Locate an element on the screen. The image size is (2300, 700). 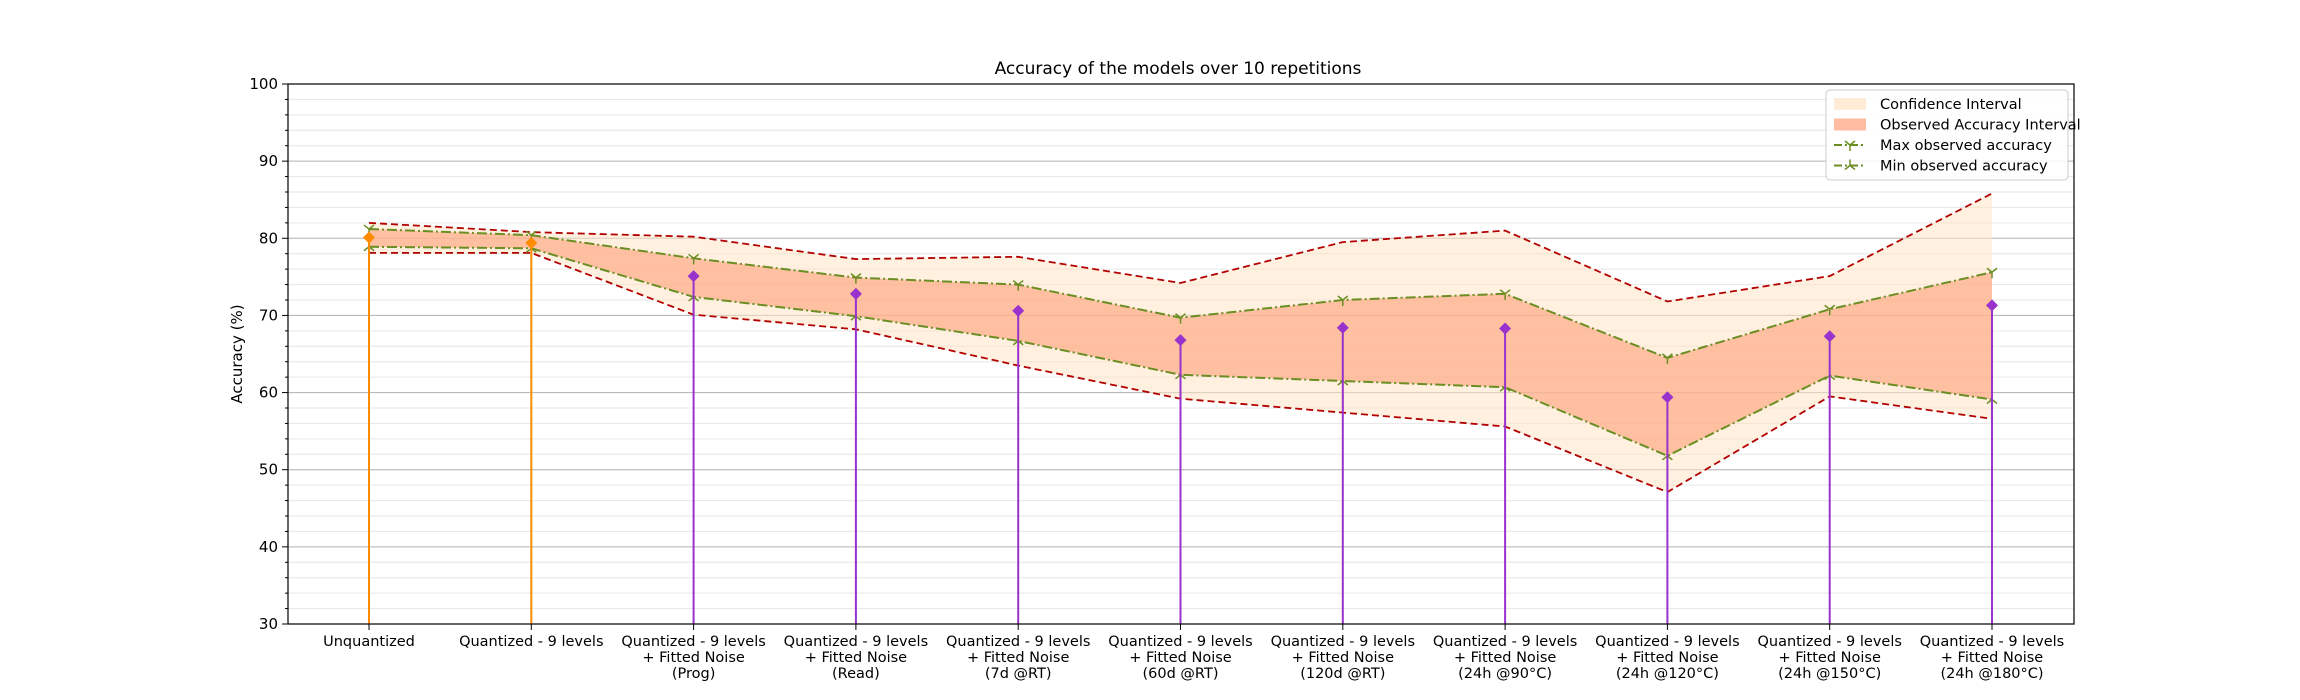
legend-marker-max is located at coordinates (1850, 145).